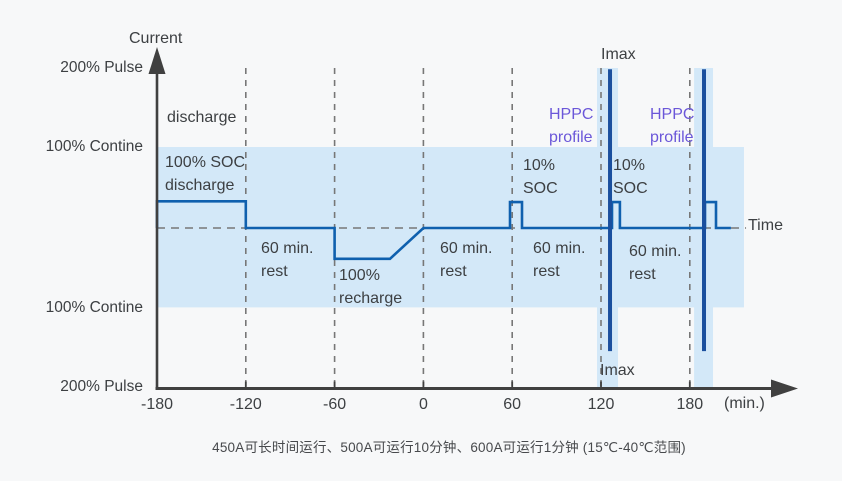 The image size is (842, 481). Describe the element at coordinates (156, 38) in the screenshot. I see `y-axis-title: Current` at that location.